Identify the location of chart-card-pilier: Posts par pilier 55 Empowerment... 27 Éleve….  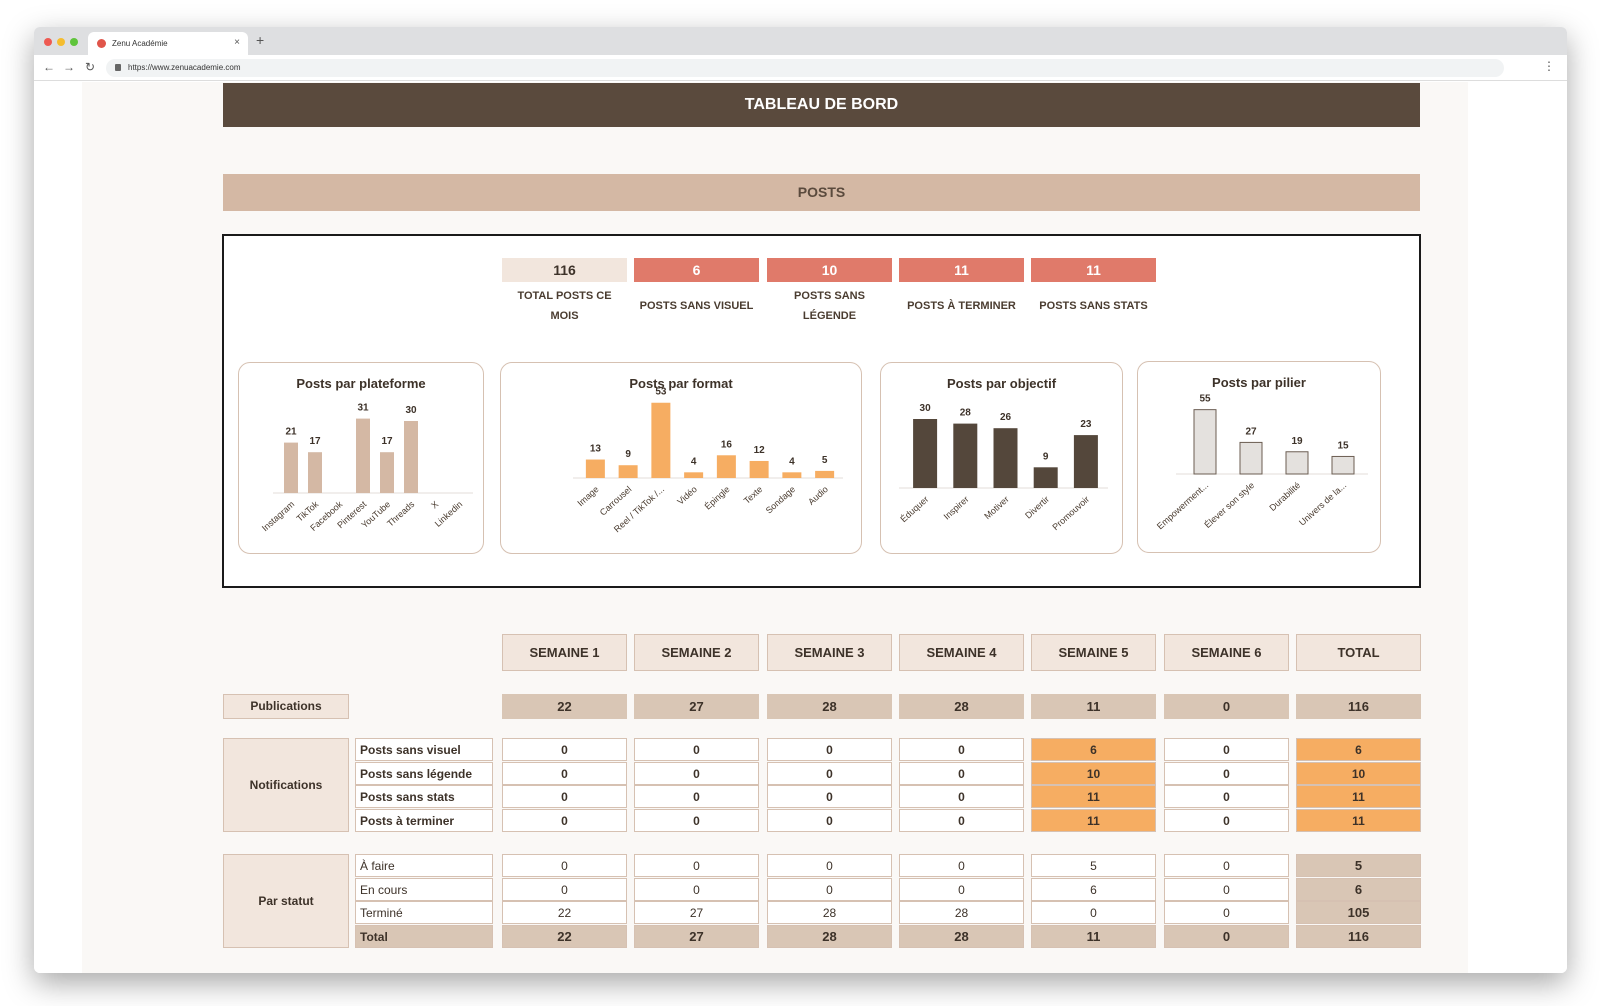
(1259, 457).